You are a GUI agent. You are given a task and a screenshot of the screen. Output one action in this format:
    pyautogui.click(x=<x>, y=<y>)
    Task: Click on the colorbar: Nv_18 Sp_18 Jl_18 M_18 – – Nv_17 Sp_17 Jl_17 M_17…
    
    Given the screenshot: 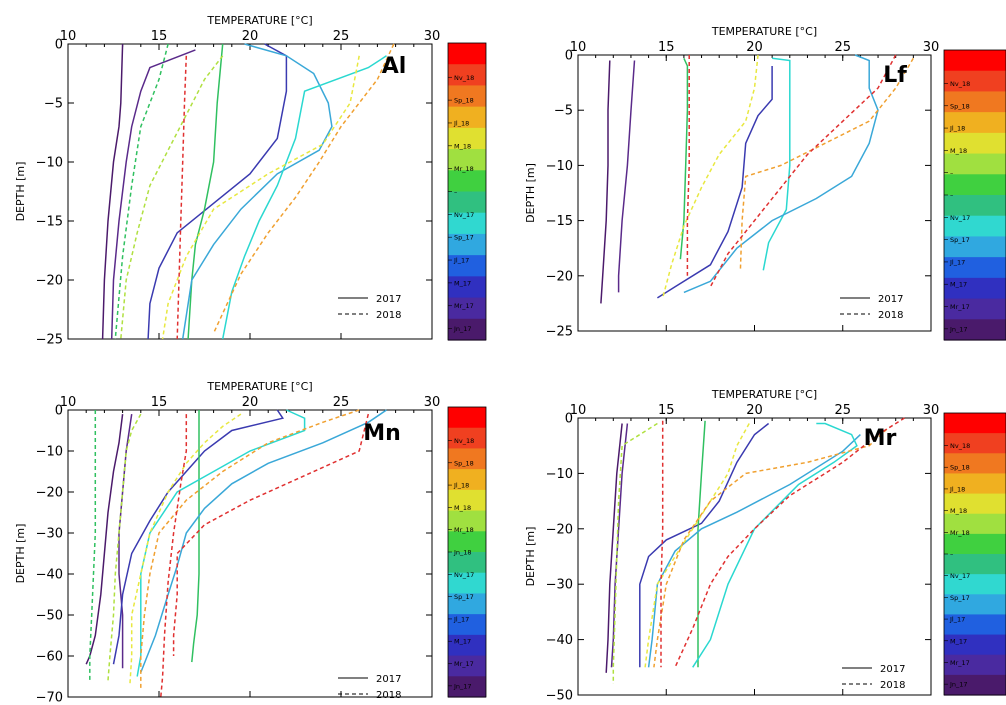 What is the action you would take?
    pyautogui.click(x=974, y=195)
    